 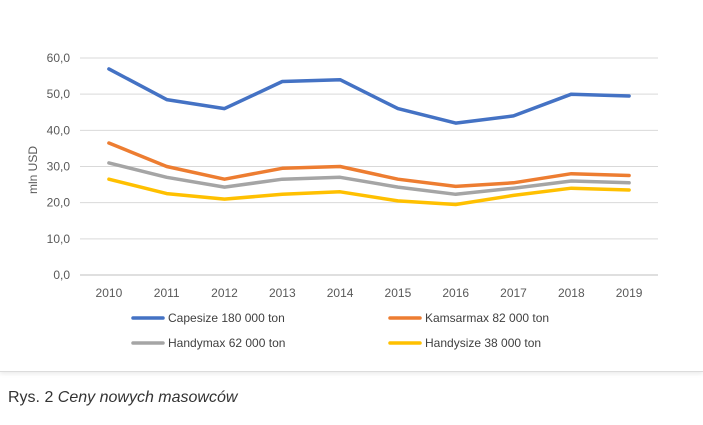 I want to click on y-axis-ticks: 0,0 10,0 20,0 30,0 40,0 50,0 60,0, so click(x=59, y=166).